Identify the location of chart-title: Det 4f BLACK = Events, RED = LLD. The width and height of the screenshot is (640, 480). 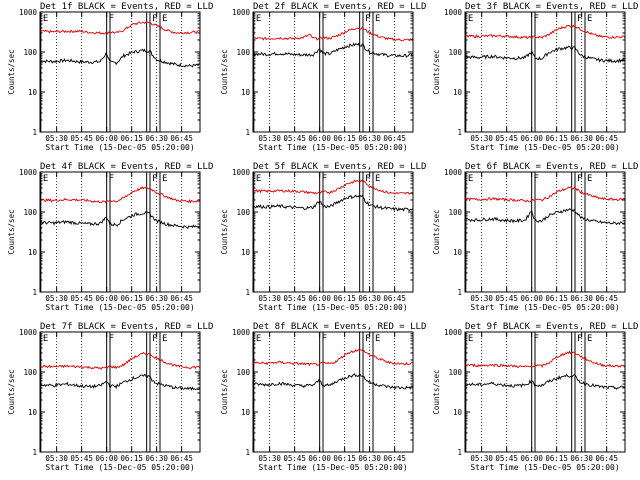
(126, 167).